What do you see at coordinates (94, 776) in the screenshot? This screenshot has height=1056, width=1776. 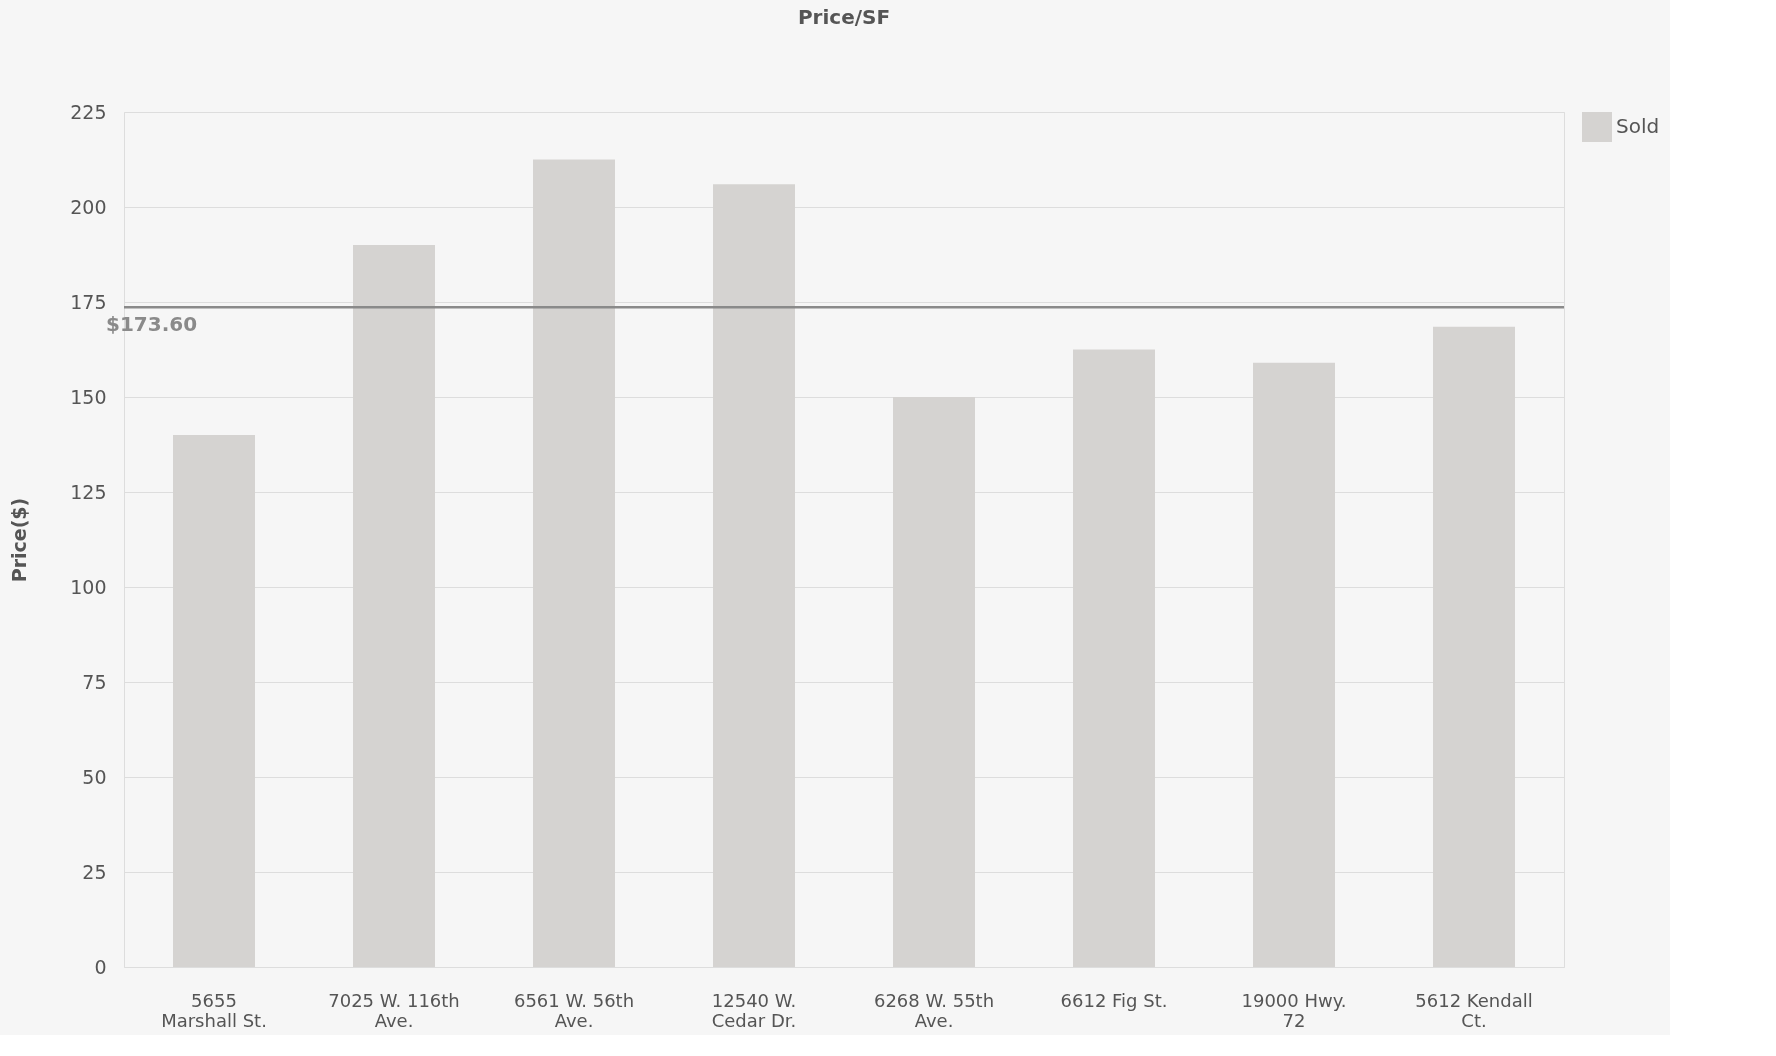 I see `y-tick-label: 50` at bounding box center [94, 776].